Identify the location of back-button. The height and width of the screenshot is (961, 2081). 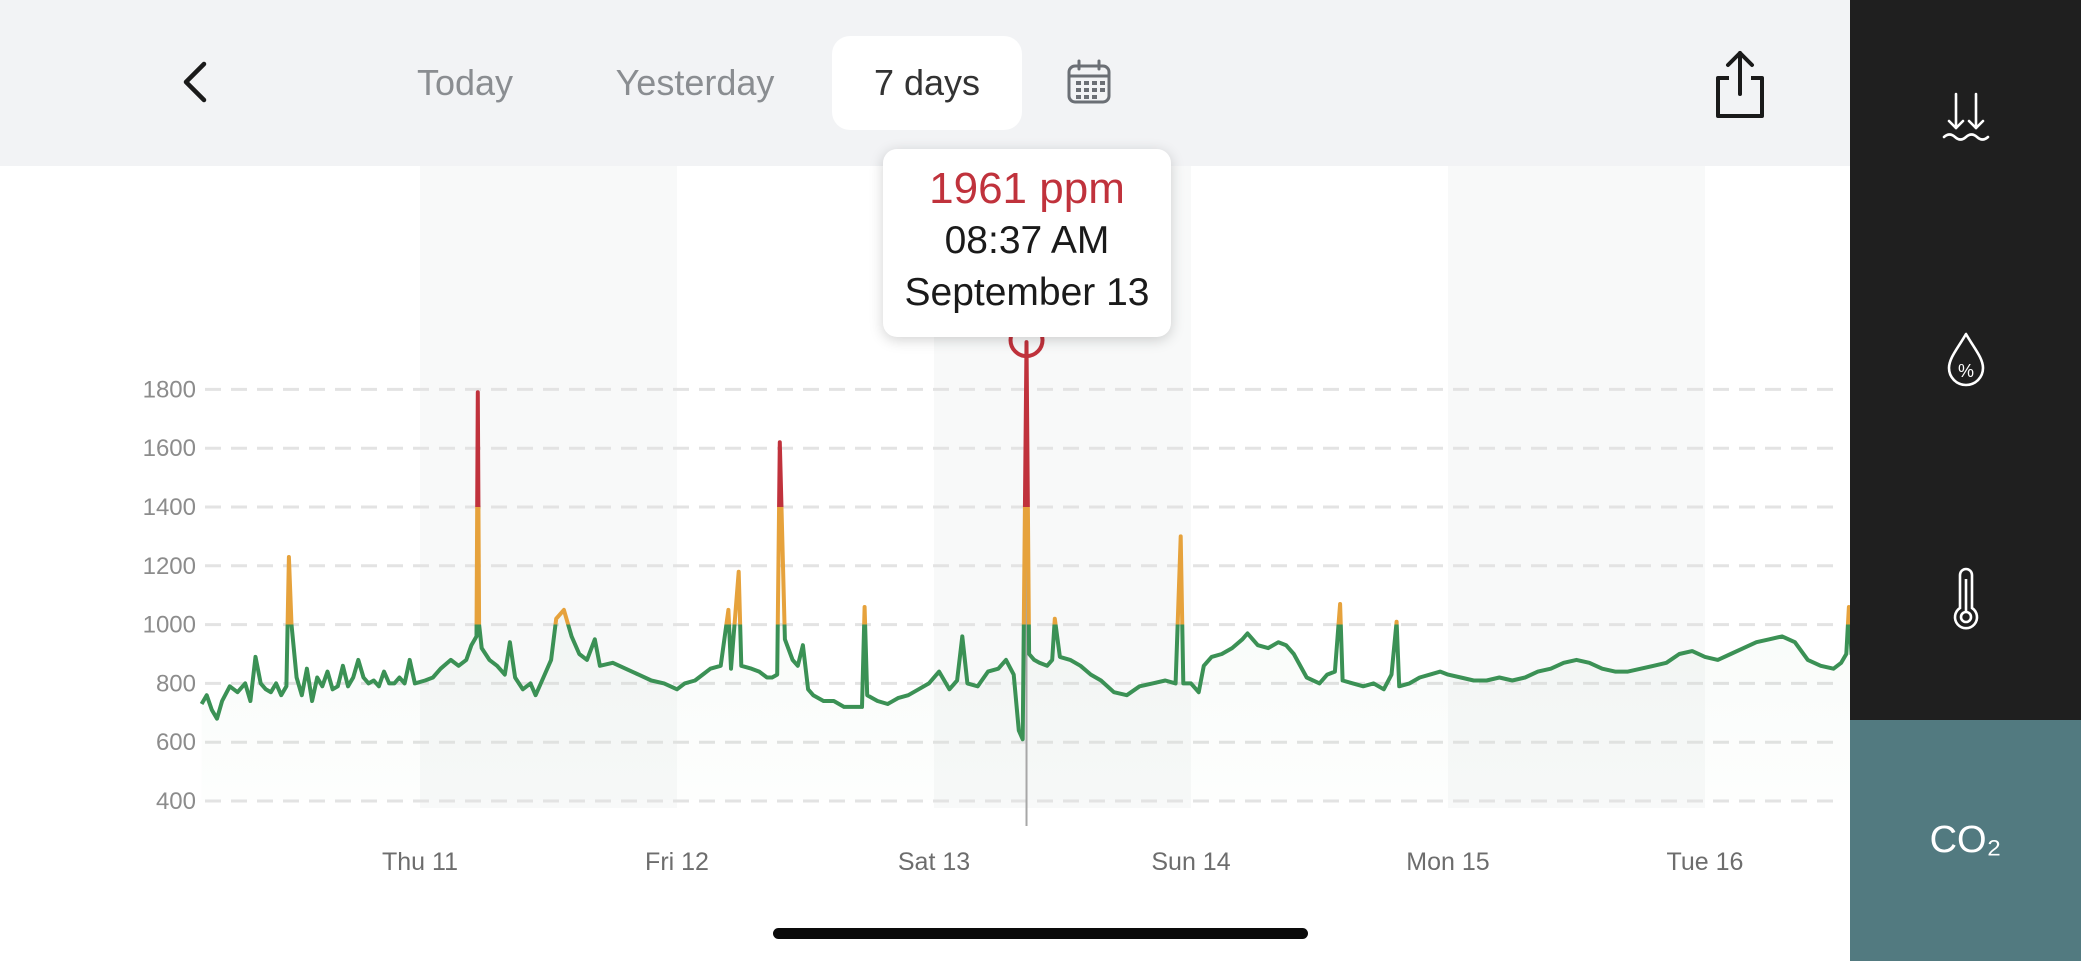
(195, 82).